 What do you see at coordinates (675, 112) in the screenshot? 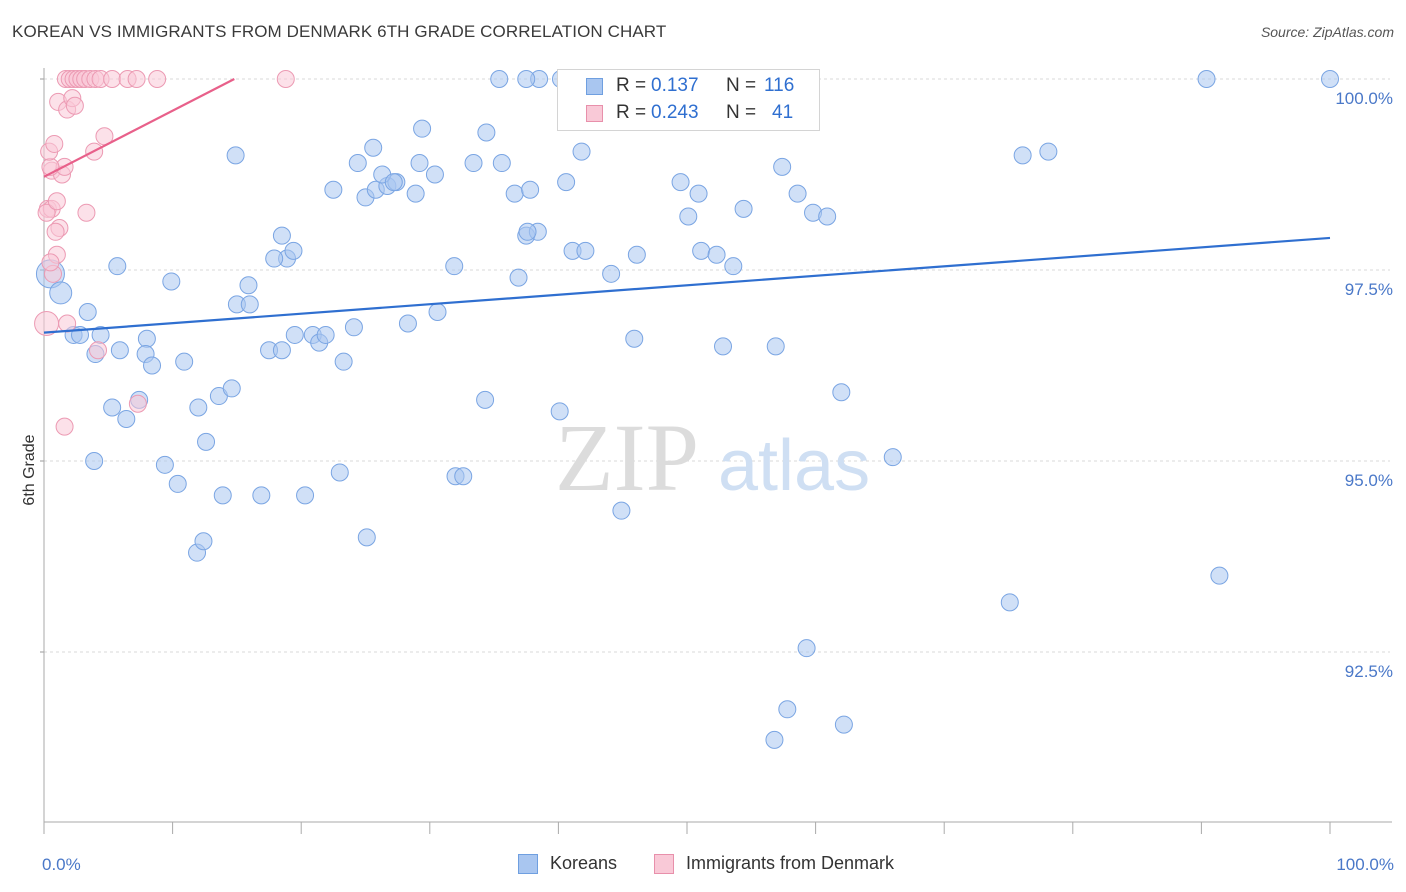
I see `legend-r-value: 0.243` at bounding box center [675, 112].